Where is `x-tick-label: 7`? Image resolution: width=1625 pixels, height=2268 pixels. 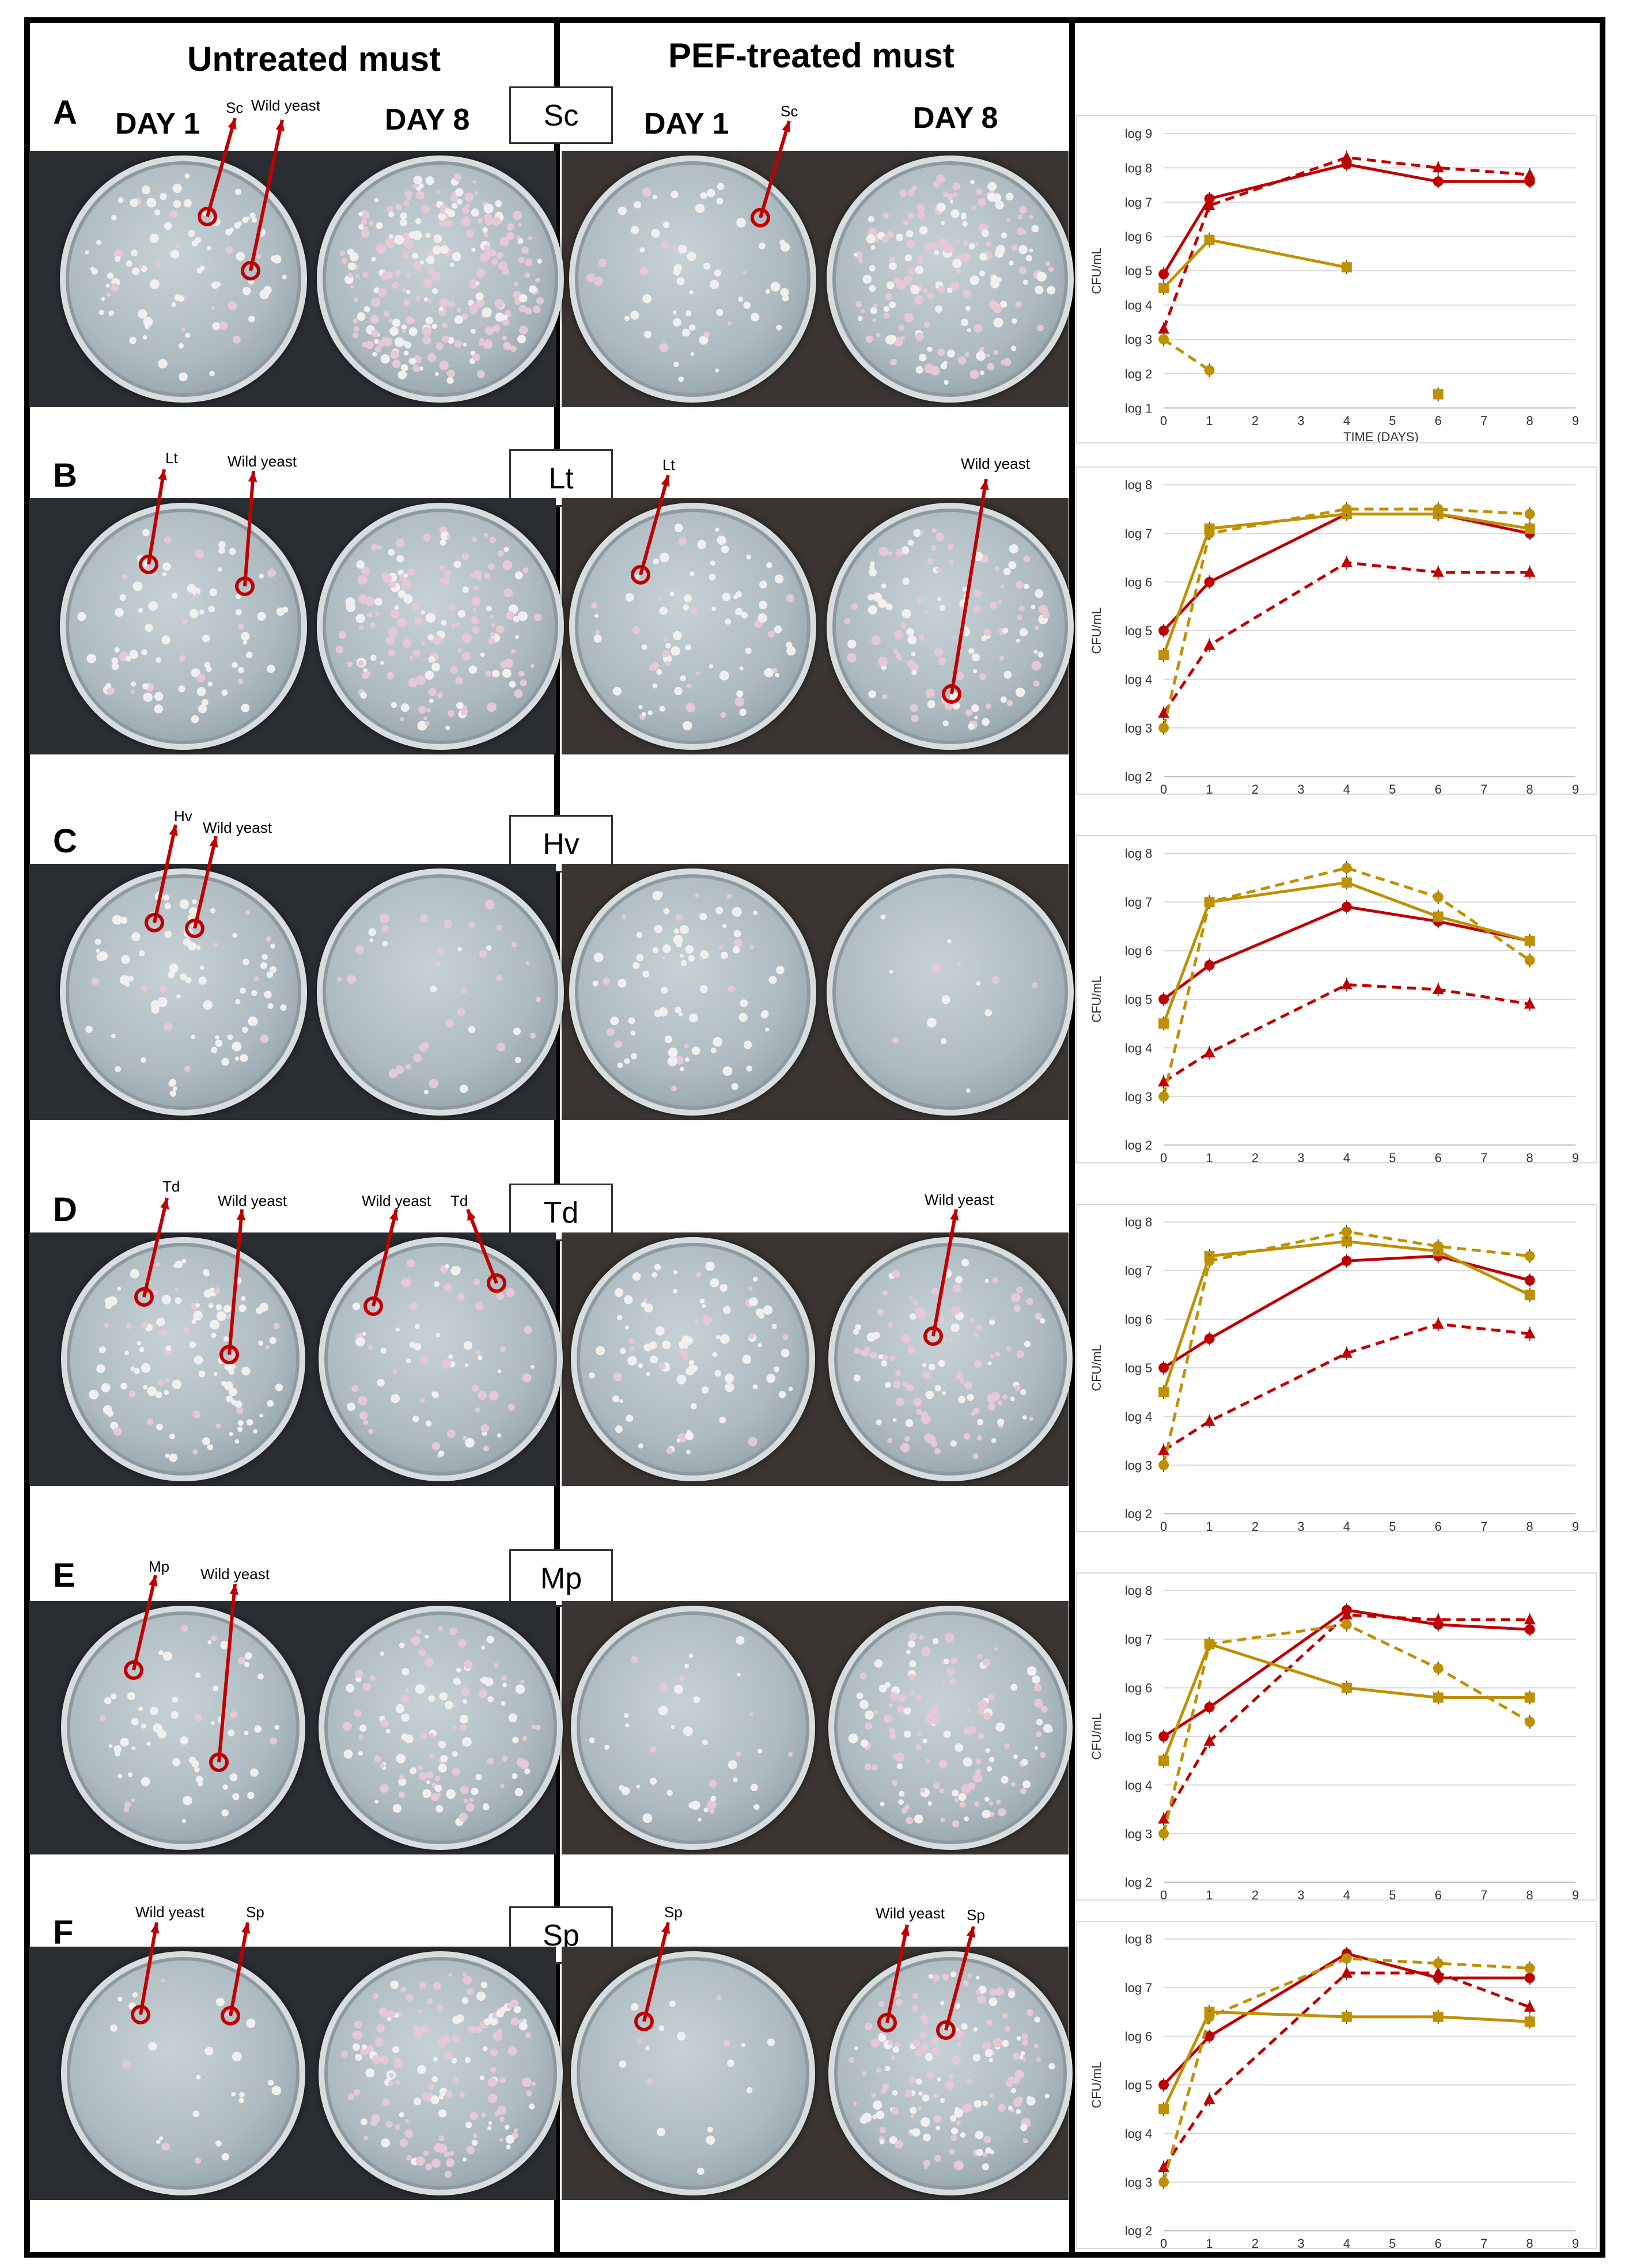 x-tick-label: 7 is located at coordinates (1483, 421).